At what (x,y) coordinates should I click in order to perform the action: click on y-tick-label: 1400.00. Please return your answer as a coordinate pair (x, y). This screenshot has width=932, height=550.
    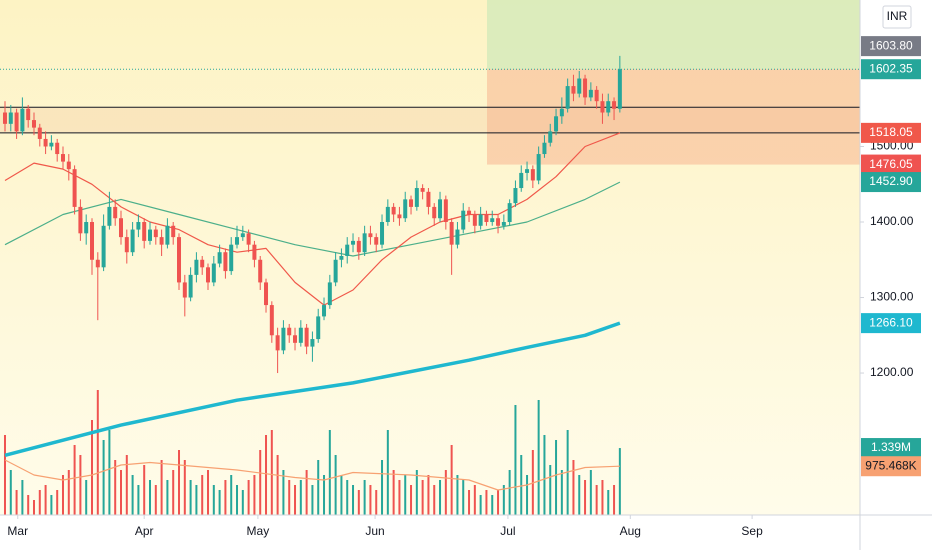
    Looking at the image, I should click on (892, 221).